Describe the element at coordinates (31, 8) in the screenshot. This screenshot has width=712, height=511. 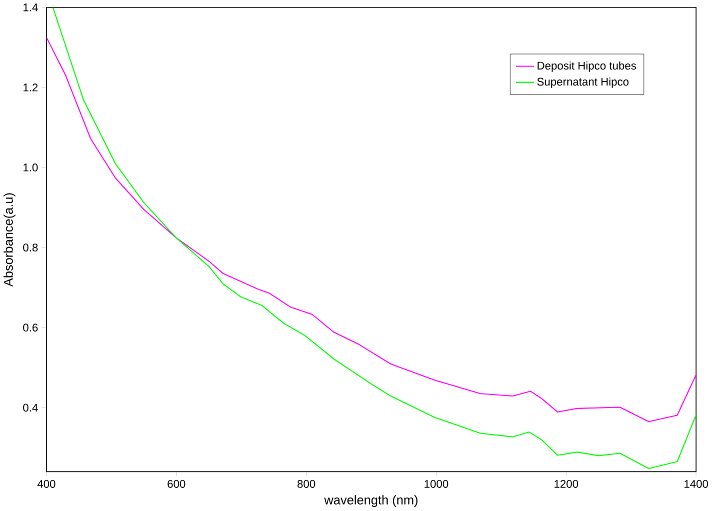
I see `y-tick-label: 1.4` at that location.